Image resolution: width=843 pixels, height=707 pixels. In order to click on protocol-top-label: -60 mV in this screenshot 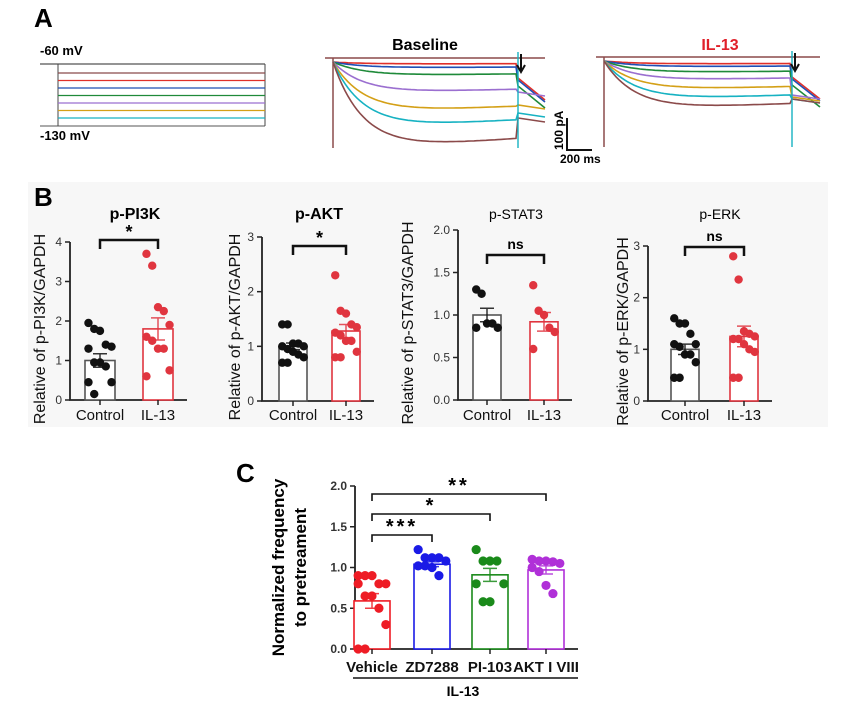, I will do `click(61, 50)`.